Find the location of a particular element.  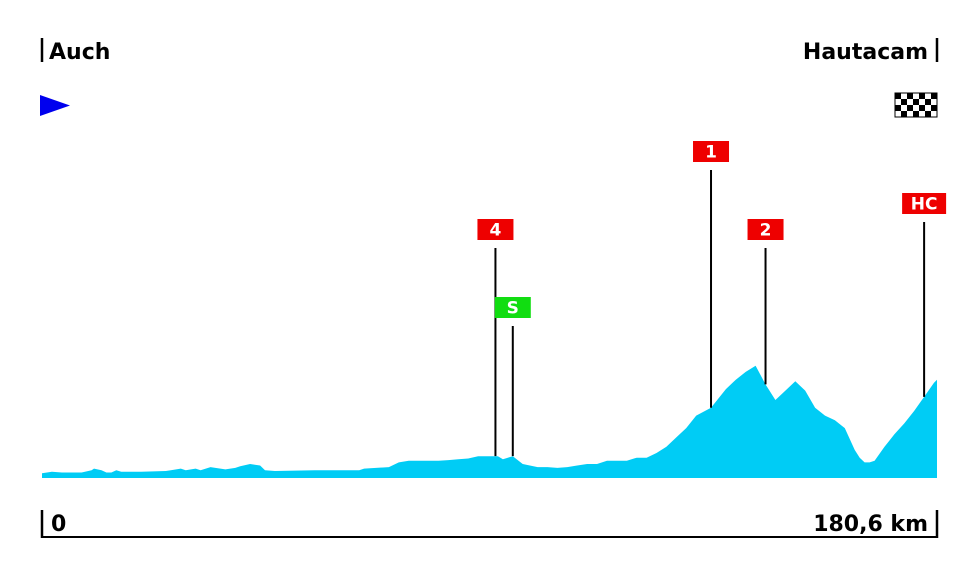

finish-town-label: Hautacam is located at coordinates (865, 52).